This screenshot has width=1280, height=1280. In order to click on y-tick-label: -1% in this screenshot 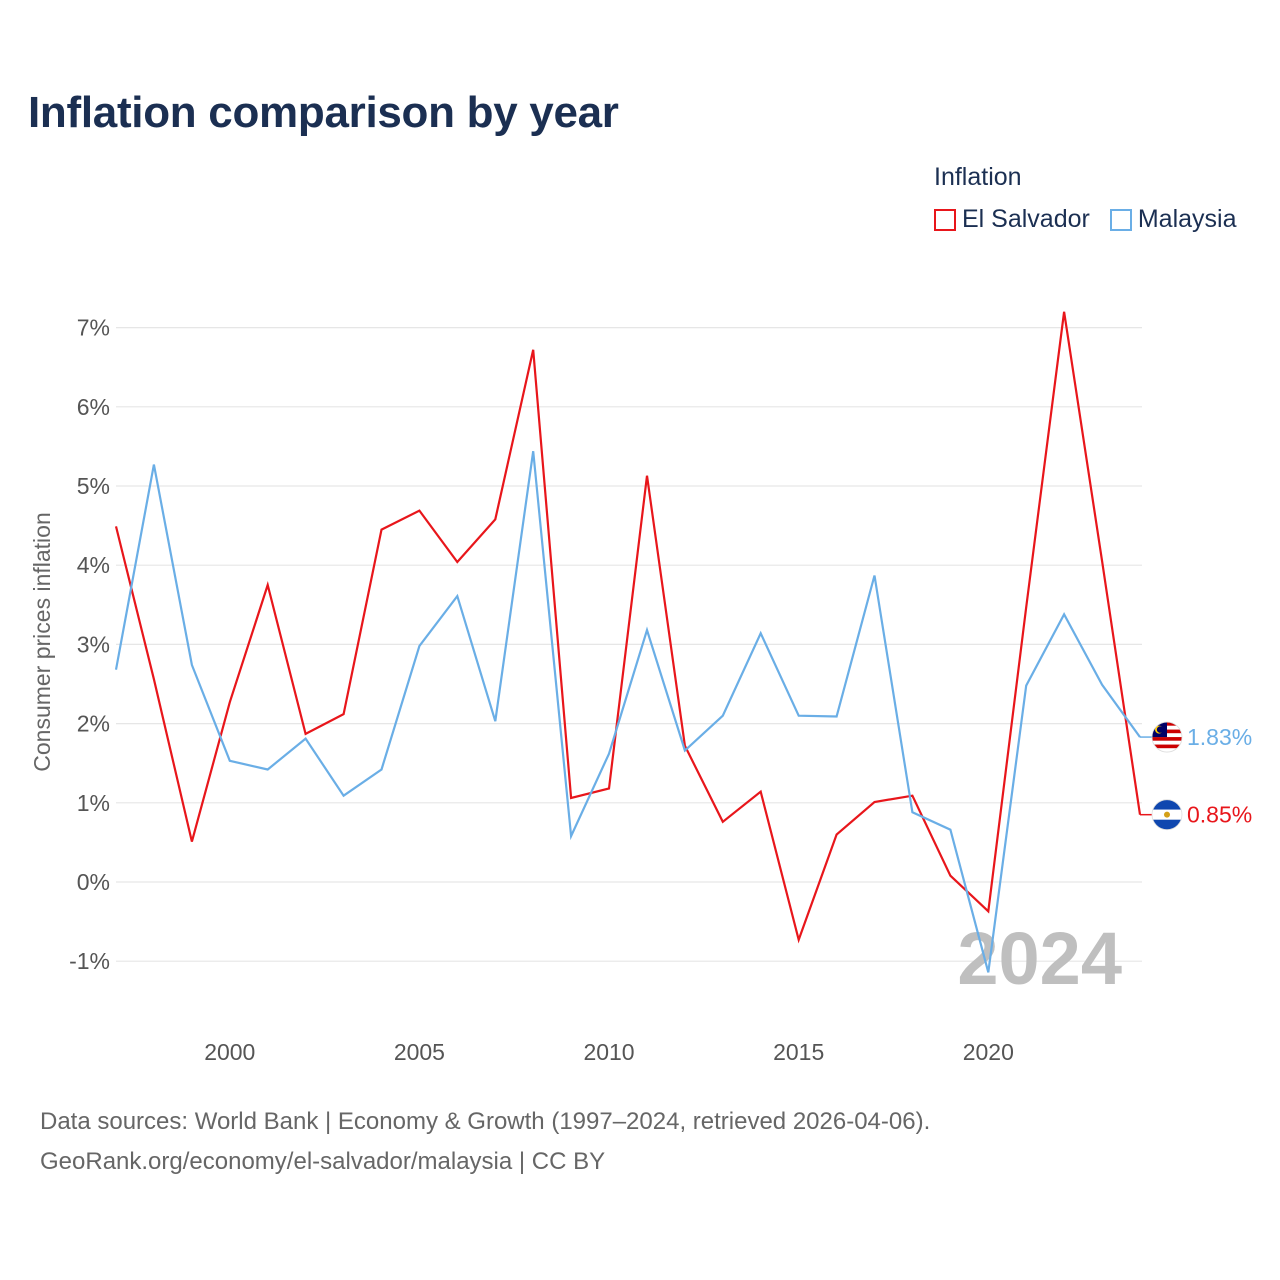, I will do `click(89, 961)`.